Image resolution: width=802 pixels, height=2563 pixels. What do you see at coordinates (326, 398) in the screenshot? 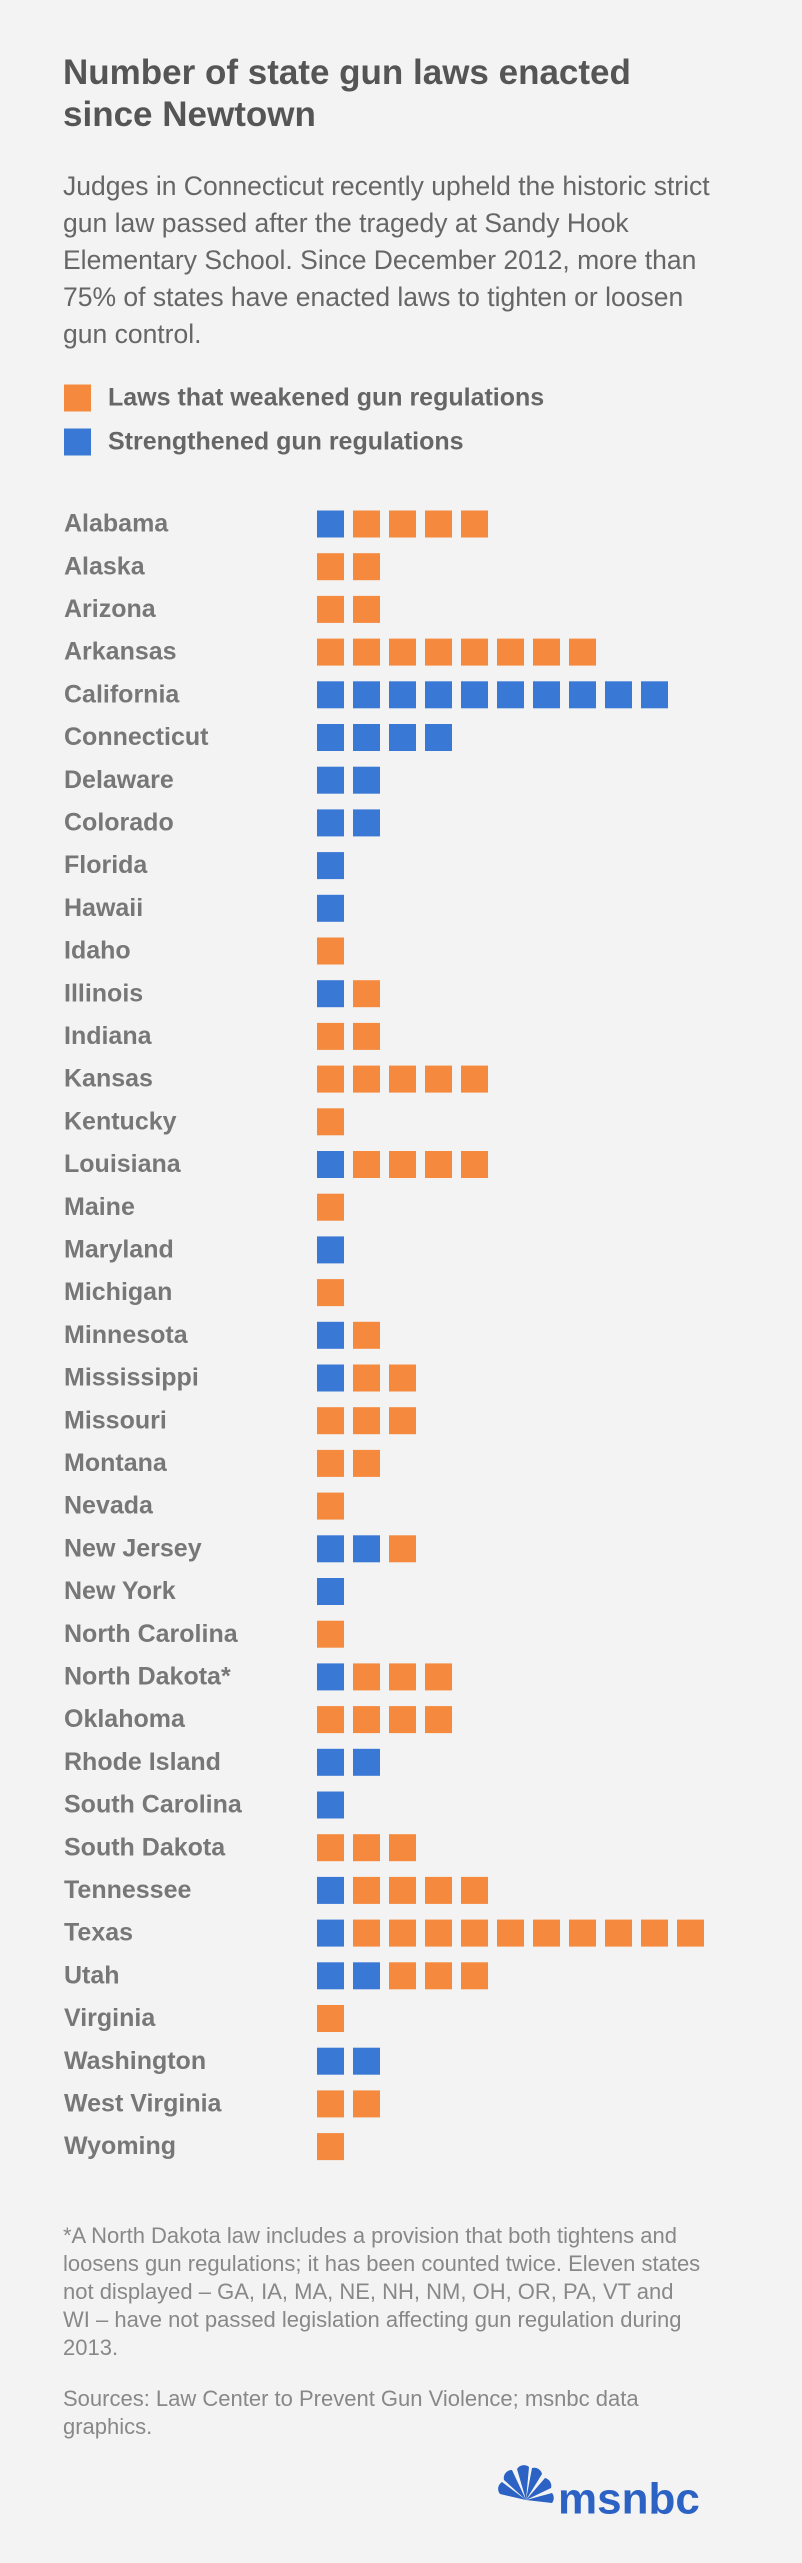
I see `legend-label: Laws that weakened gun regulations` at bounding box center [326, 398].